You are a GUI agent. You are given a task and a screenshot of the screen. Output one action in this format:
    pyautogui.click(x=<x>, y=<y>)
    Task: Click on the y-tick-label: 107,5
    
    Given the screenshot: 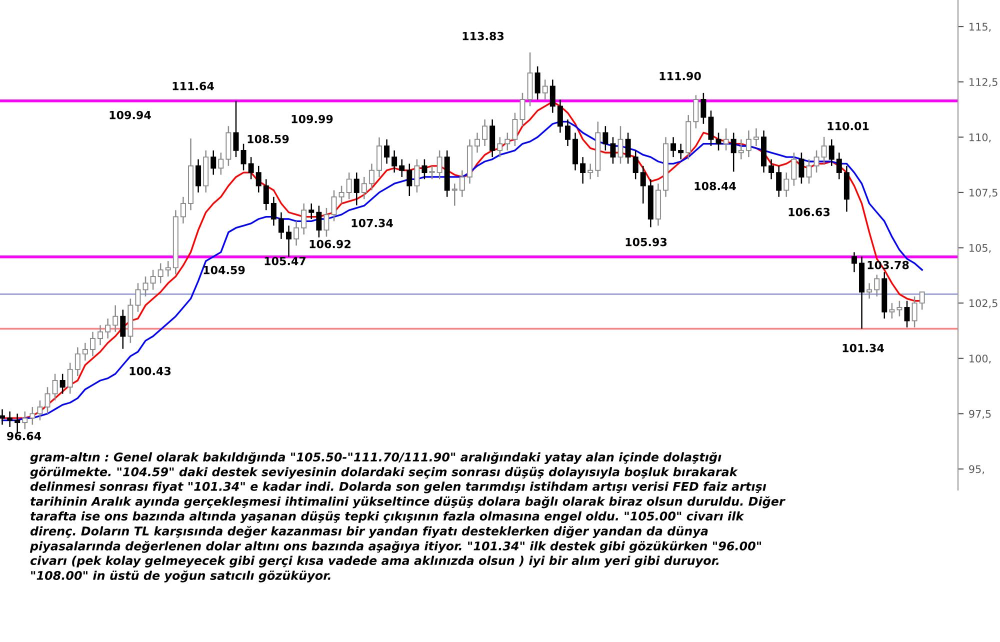 What is the action you would take?
    pyautogui.click(x=984, y=193)
    